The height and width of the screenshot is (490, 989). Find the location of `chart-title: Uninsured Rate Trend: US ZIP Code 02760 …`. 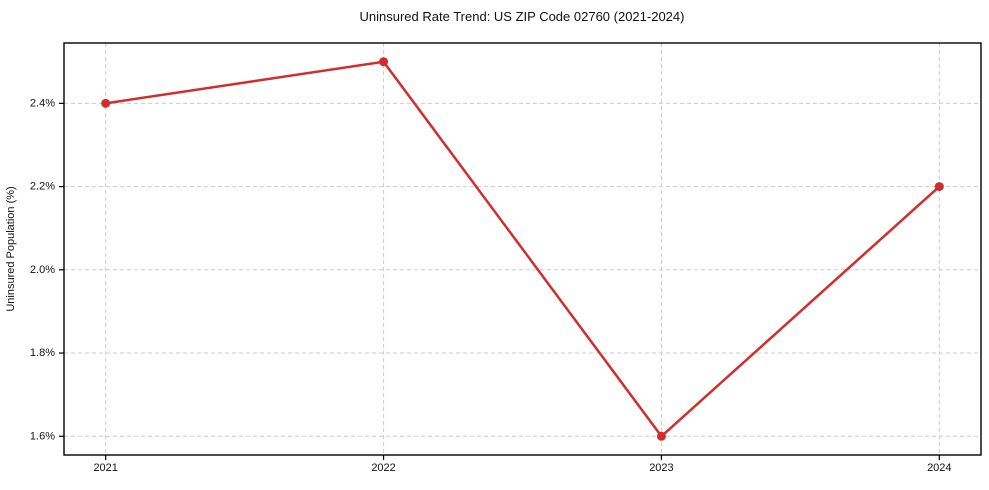

chart-title: Uninsured Rate Trend: US ZIP Code 02760 … is located at coordinates (522, 16).